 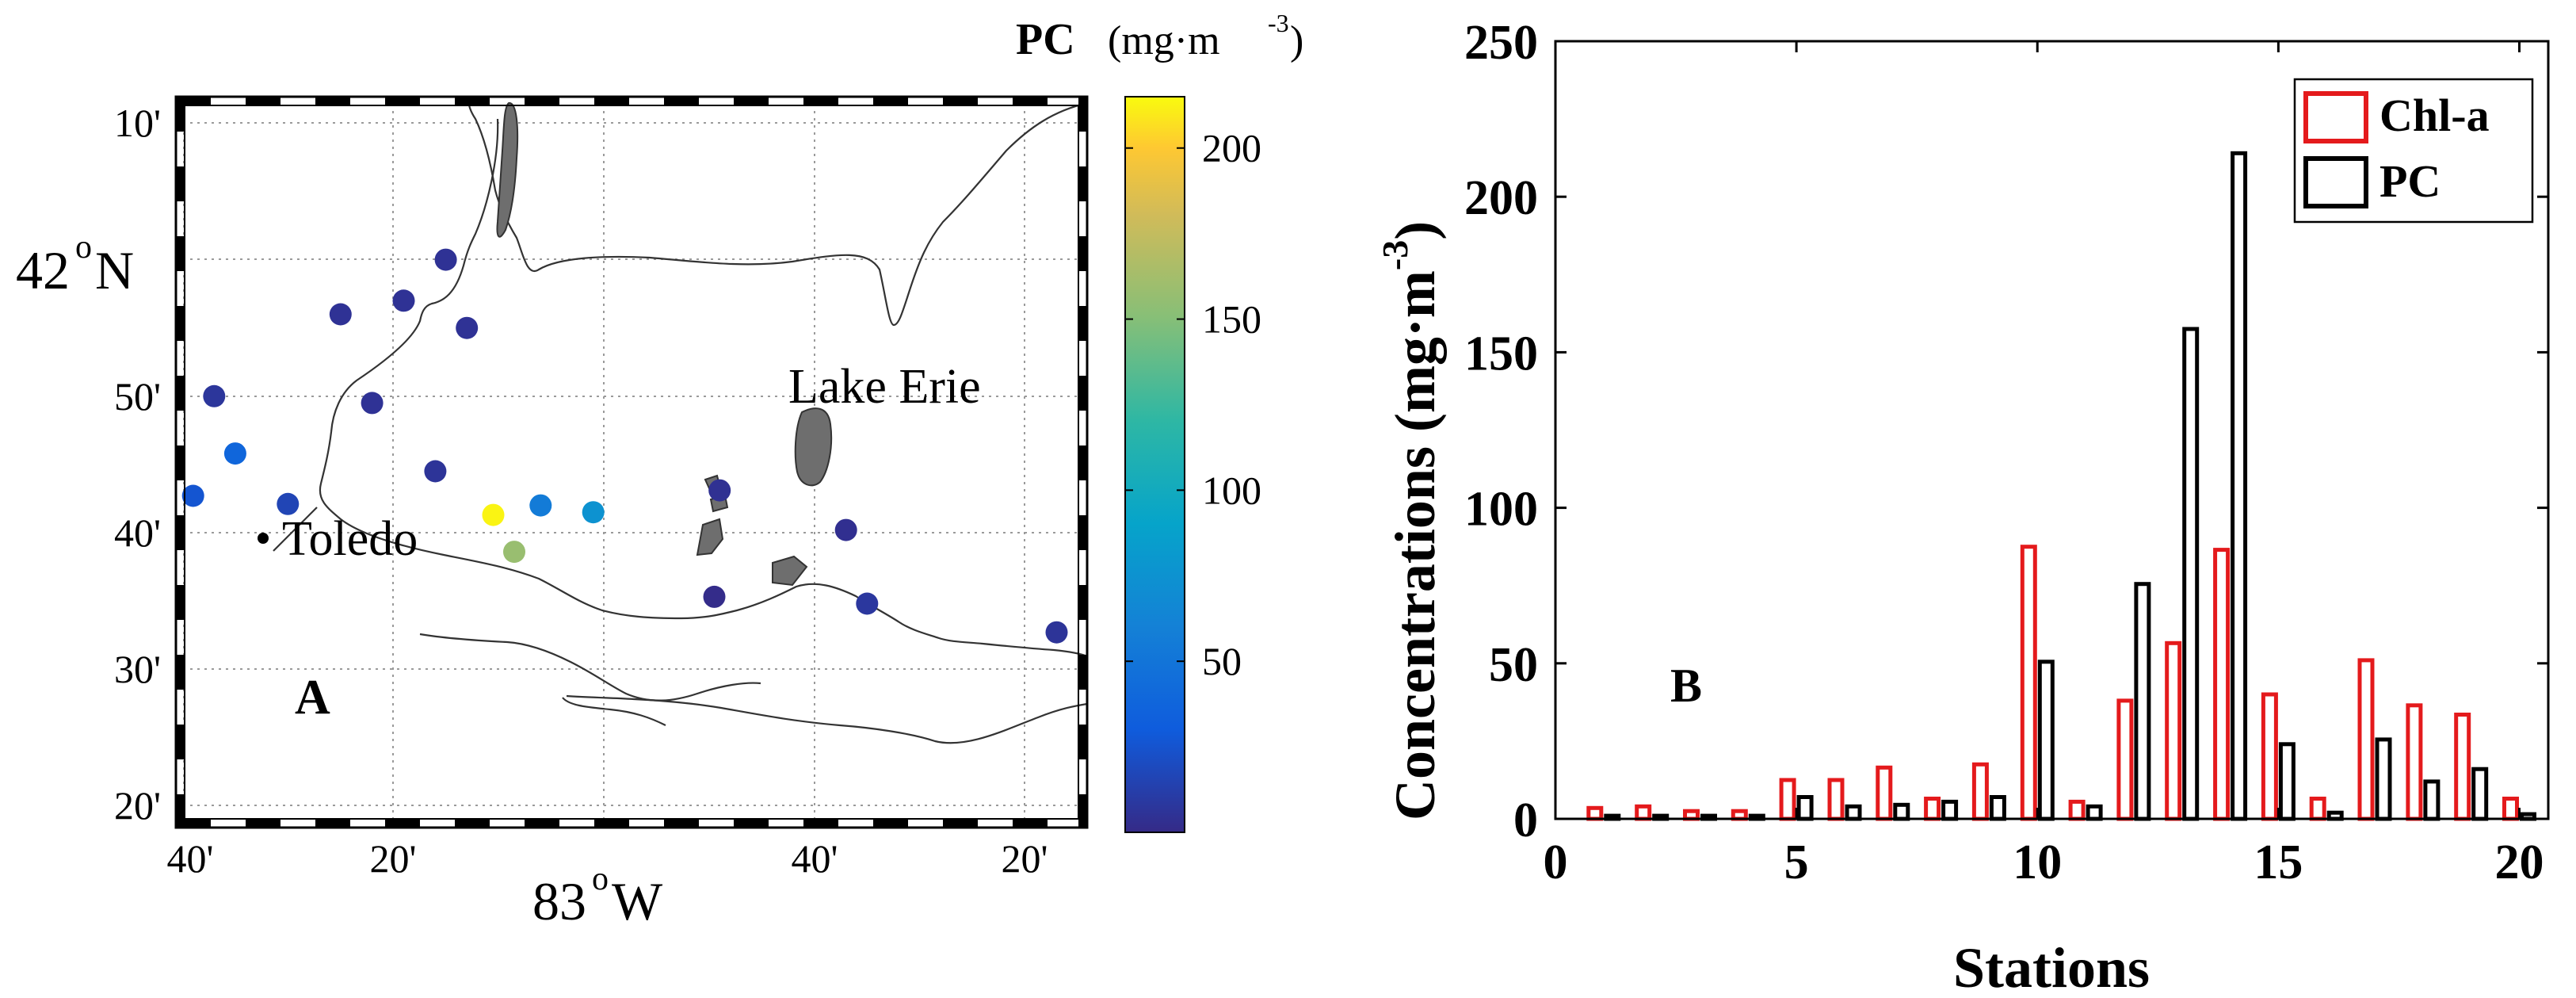 What do you see at coordinates (607, 859) in the screenshot?
I see `longitude-labels: 40' 20' 40' 20'` at bounding box center [607, 859].